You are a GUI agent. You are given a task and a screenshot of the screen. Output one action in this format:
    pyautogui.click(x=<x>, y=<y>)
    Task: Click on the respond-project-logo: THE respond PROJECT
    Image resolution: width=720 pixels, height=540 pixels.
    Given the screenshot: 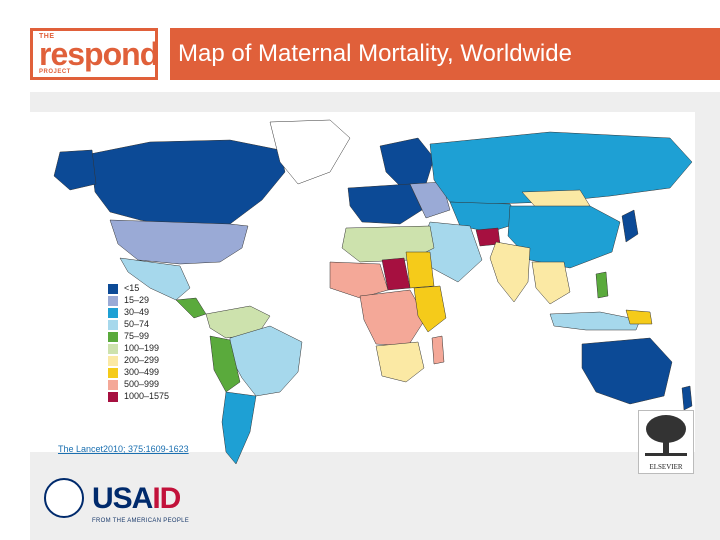 What is the action you would take?
    pyautogui.click(x=94, y=54)
    